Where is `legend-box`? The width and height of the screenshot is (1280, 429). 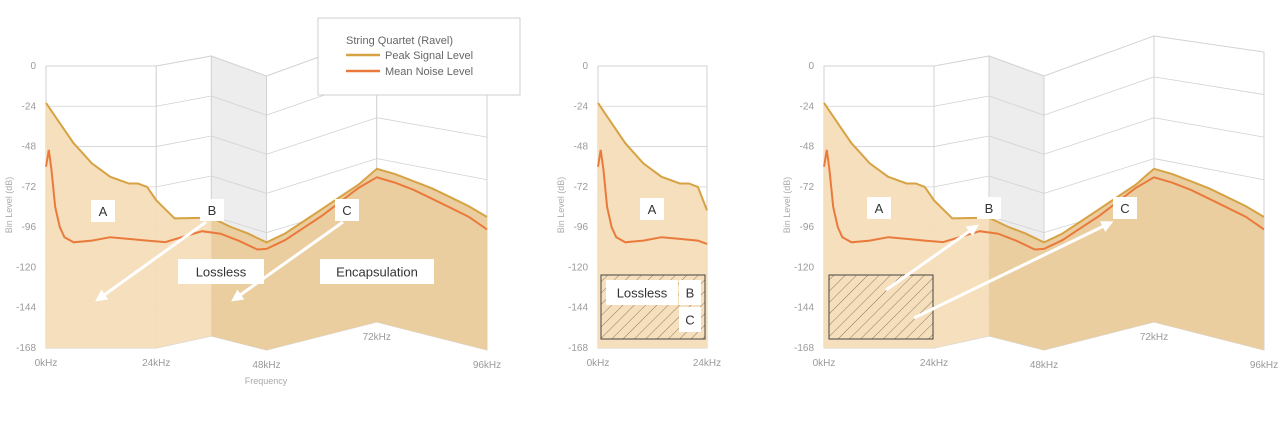
legend-box is located at coordinates (419, 56).